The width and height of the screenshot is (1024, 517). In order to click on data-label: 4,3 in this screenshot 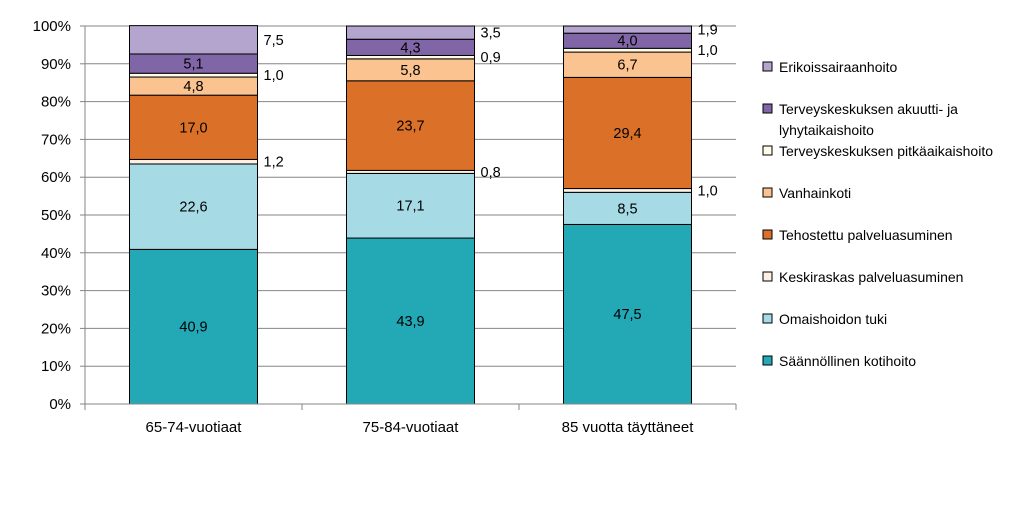, I will do `click(410, 48)`.